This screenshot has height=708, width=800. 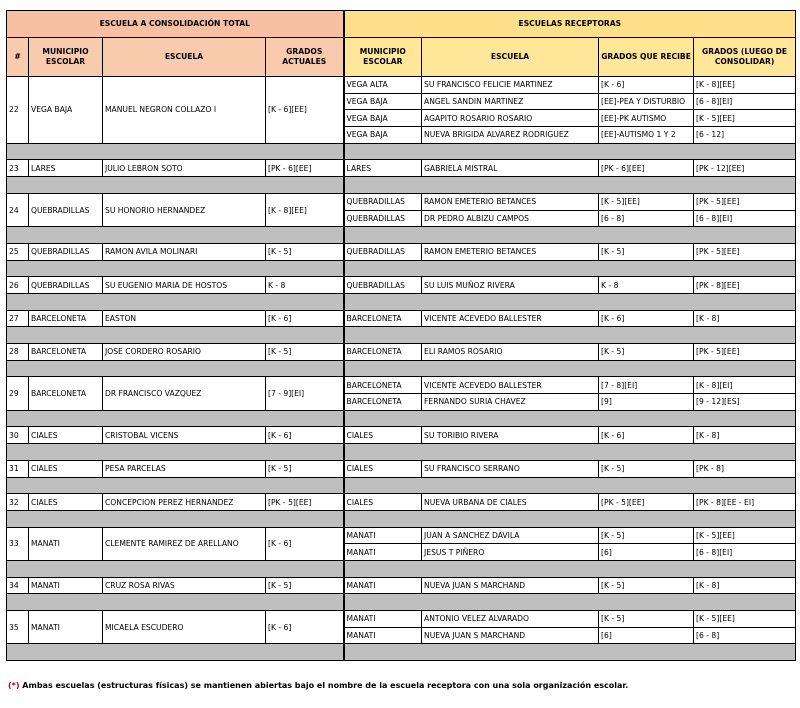 I want to click on row-number: 26, so click(x=17, y=285).